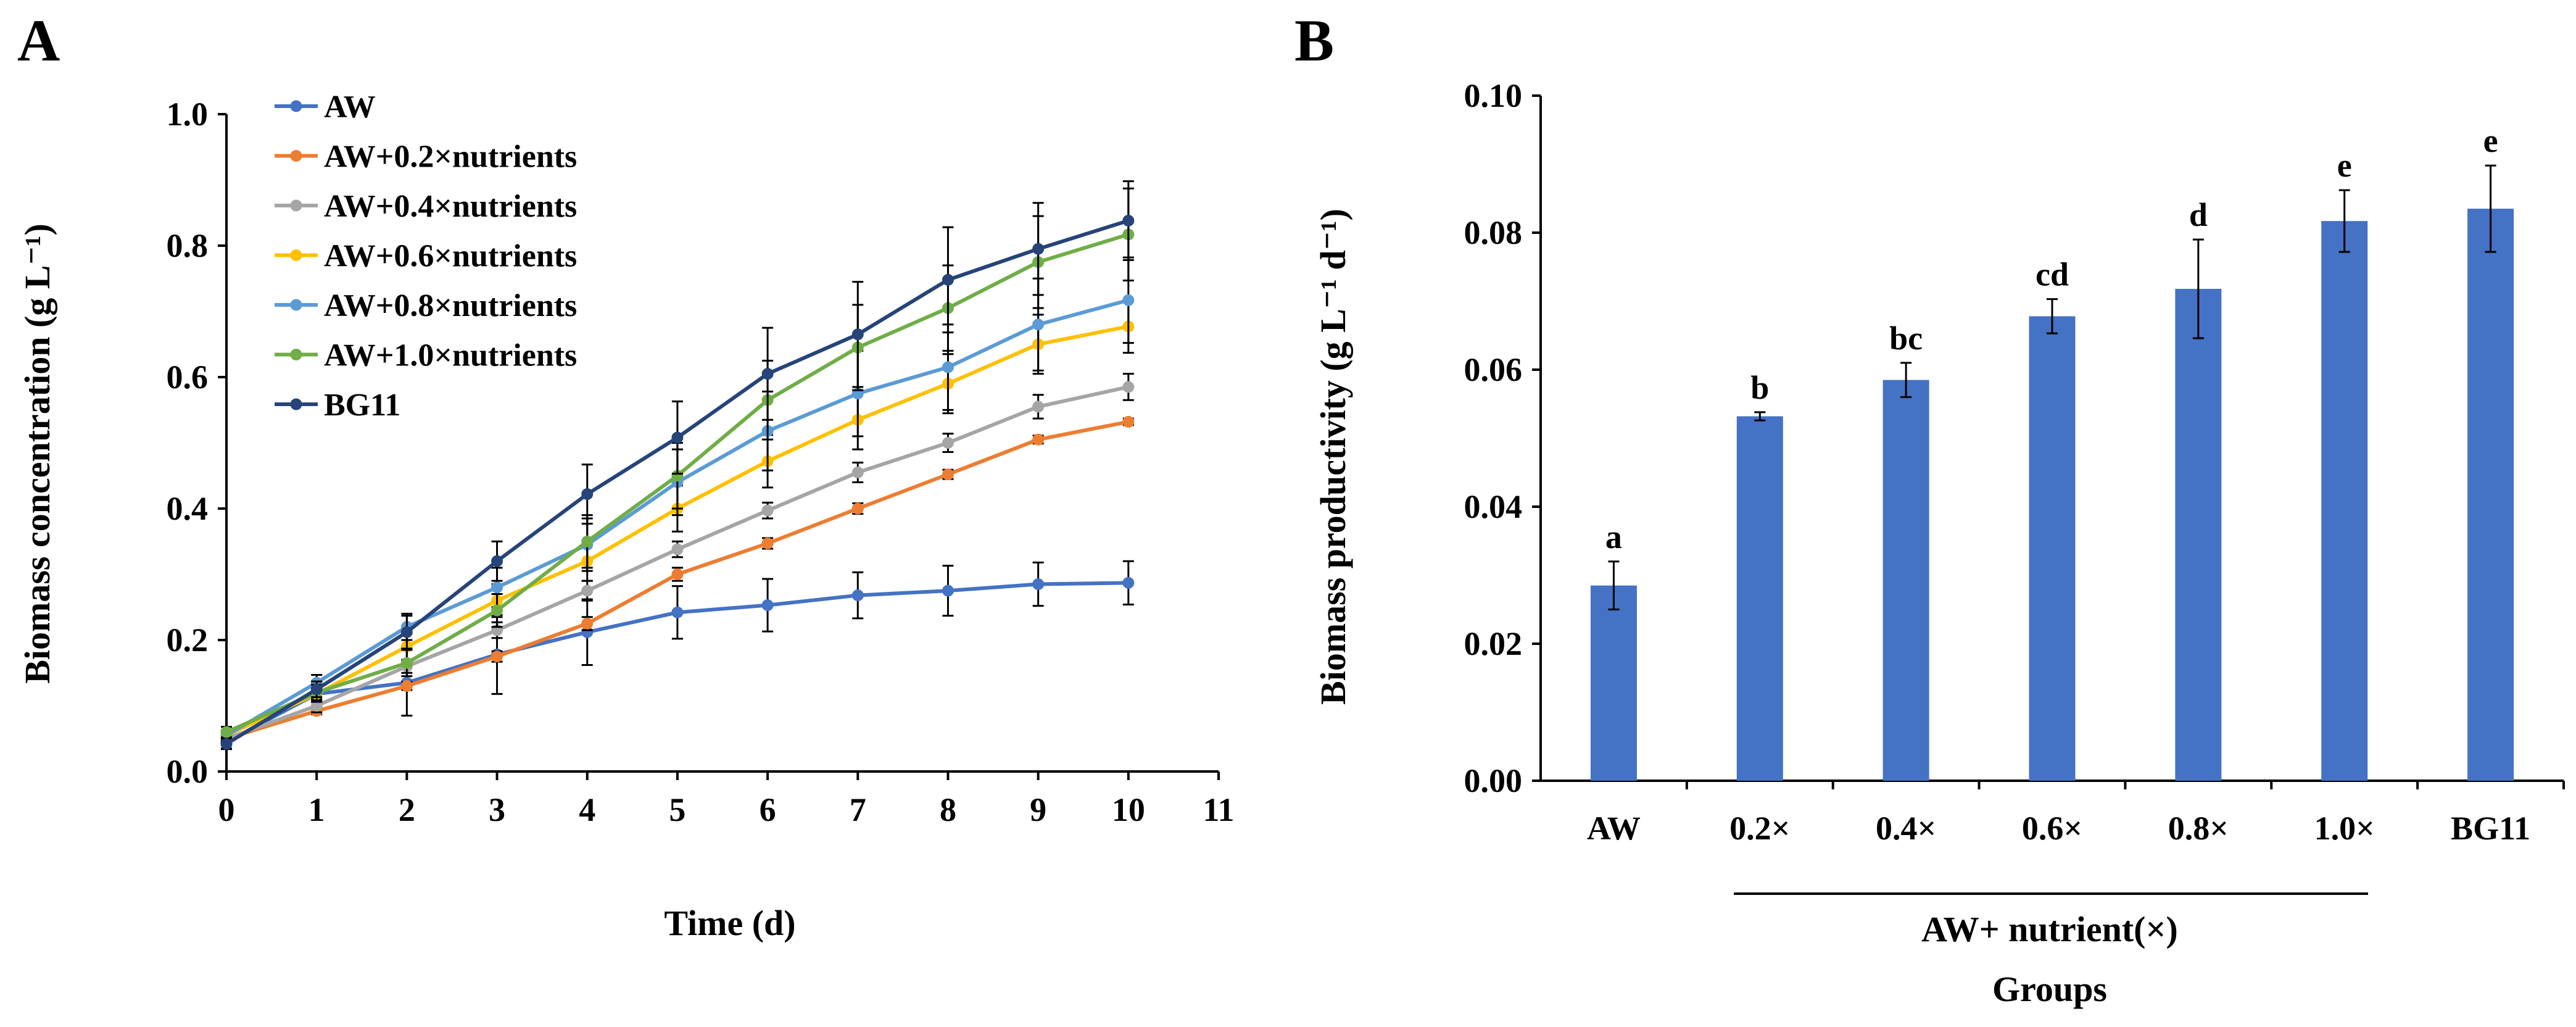 The width and height of the screenshot is (2576, 1027). Describe the element at coordinates (188, 377) in the screenshot. I see `panel-a-y-tick-label: 0.6` at that location.